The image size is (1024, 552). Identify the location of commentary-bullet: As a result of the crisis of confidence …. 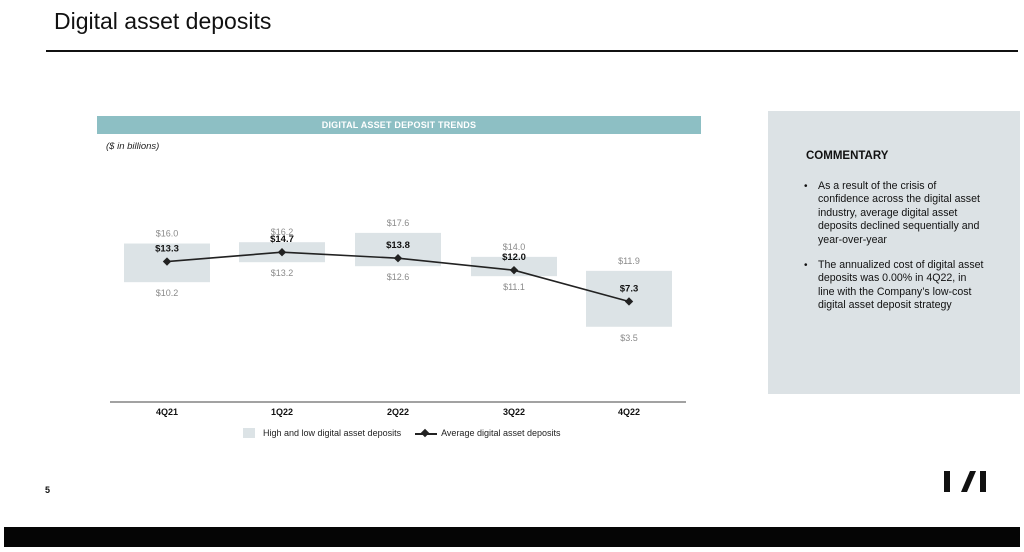
(894, 213).